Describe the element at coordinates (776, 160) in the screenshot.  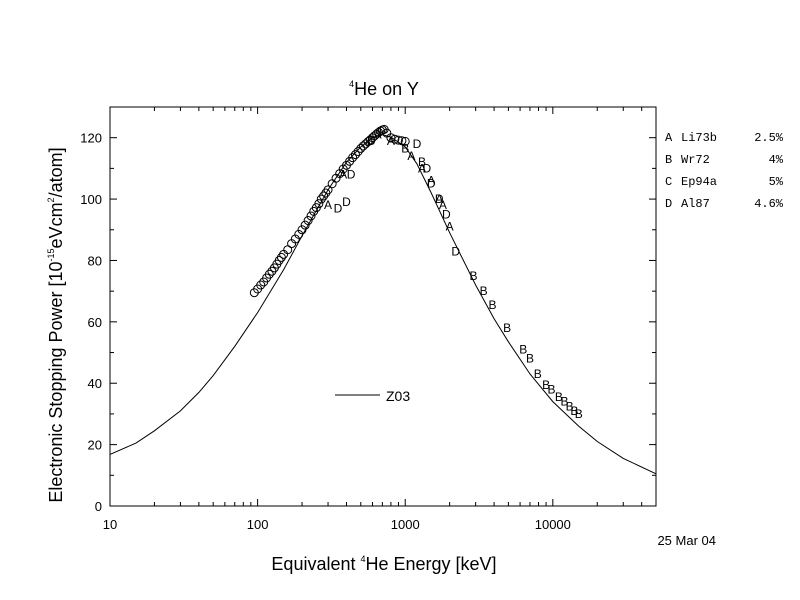
I see `legend-error: 4%` at that location.